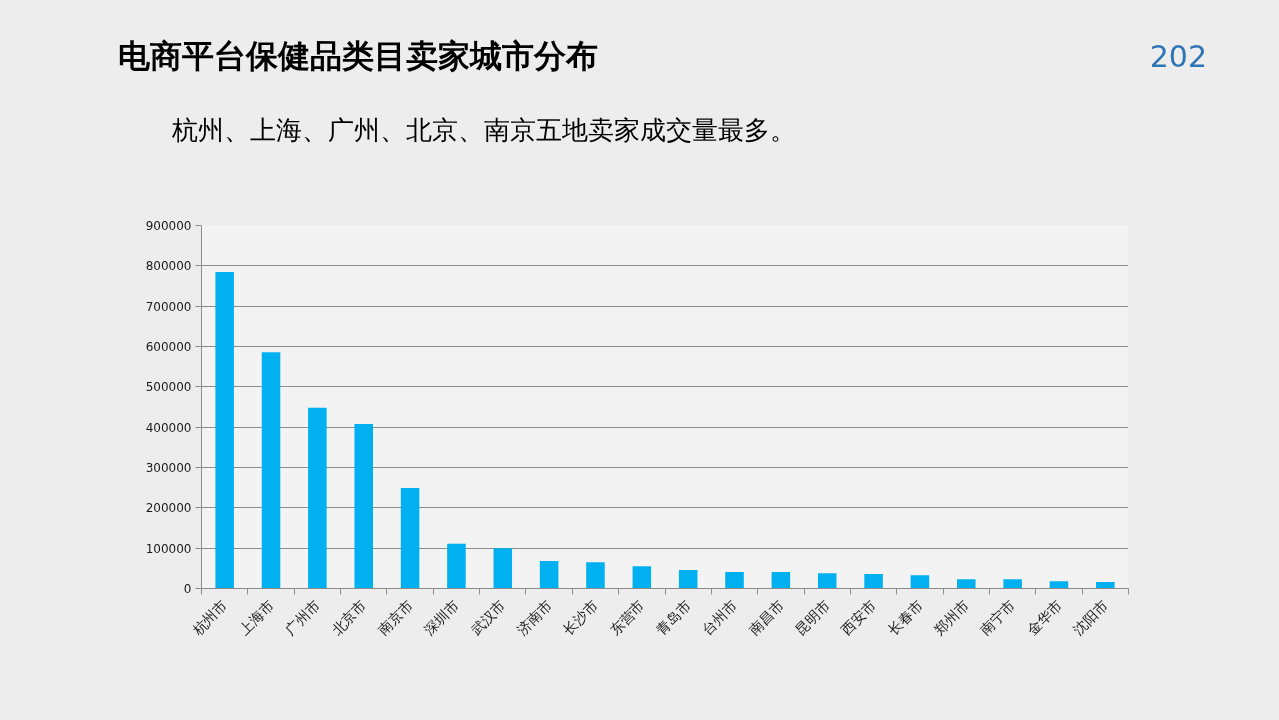 This screenshot has height=720, width=1279. I want to click on y-tick-label: 0, so click(187, 589).